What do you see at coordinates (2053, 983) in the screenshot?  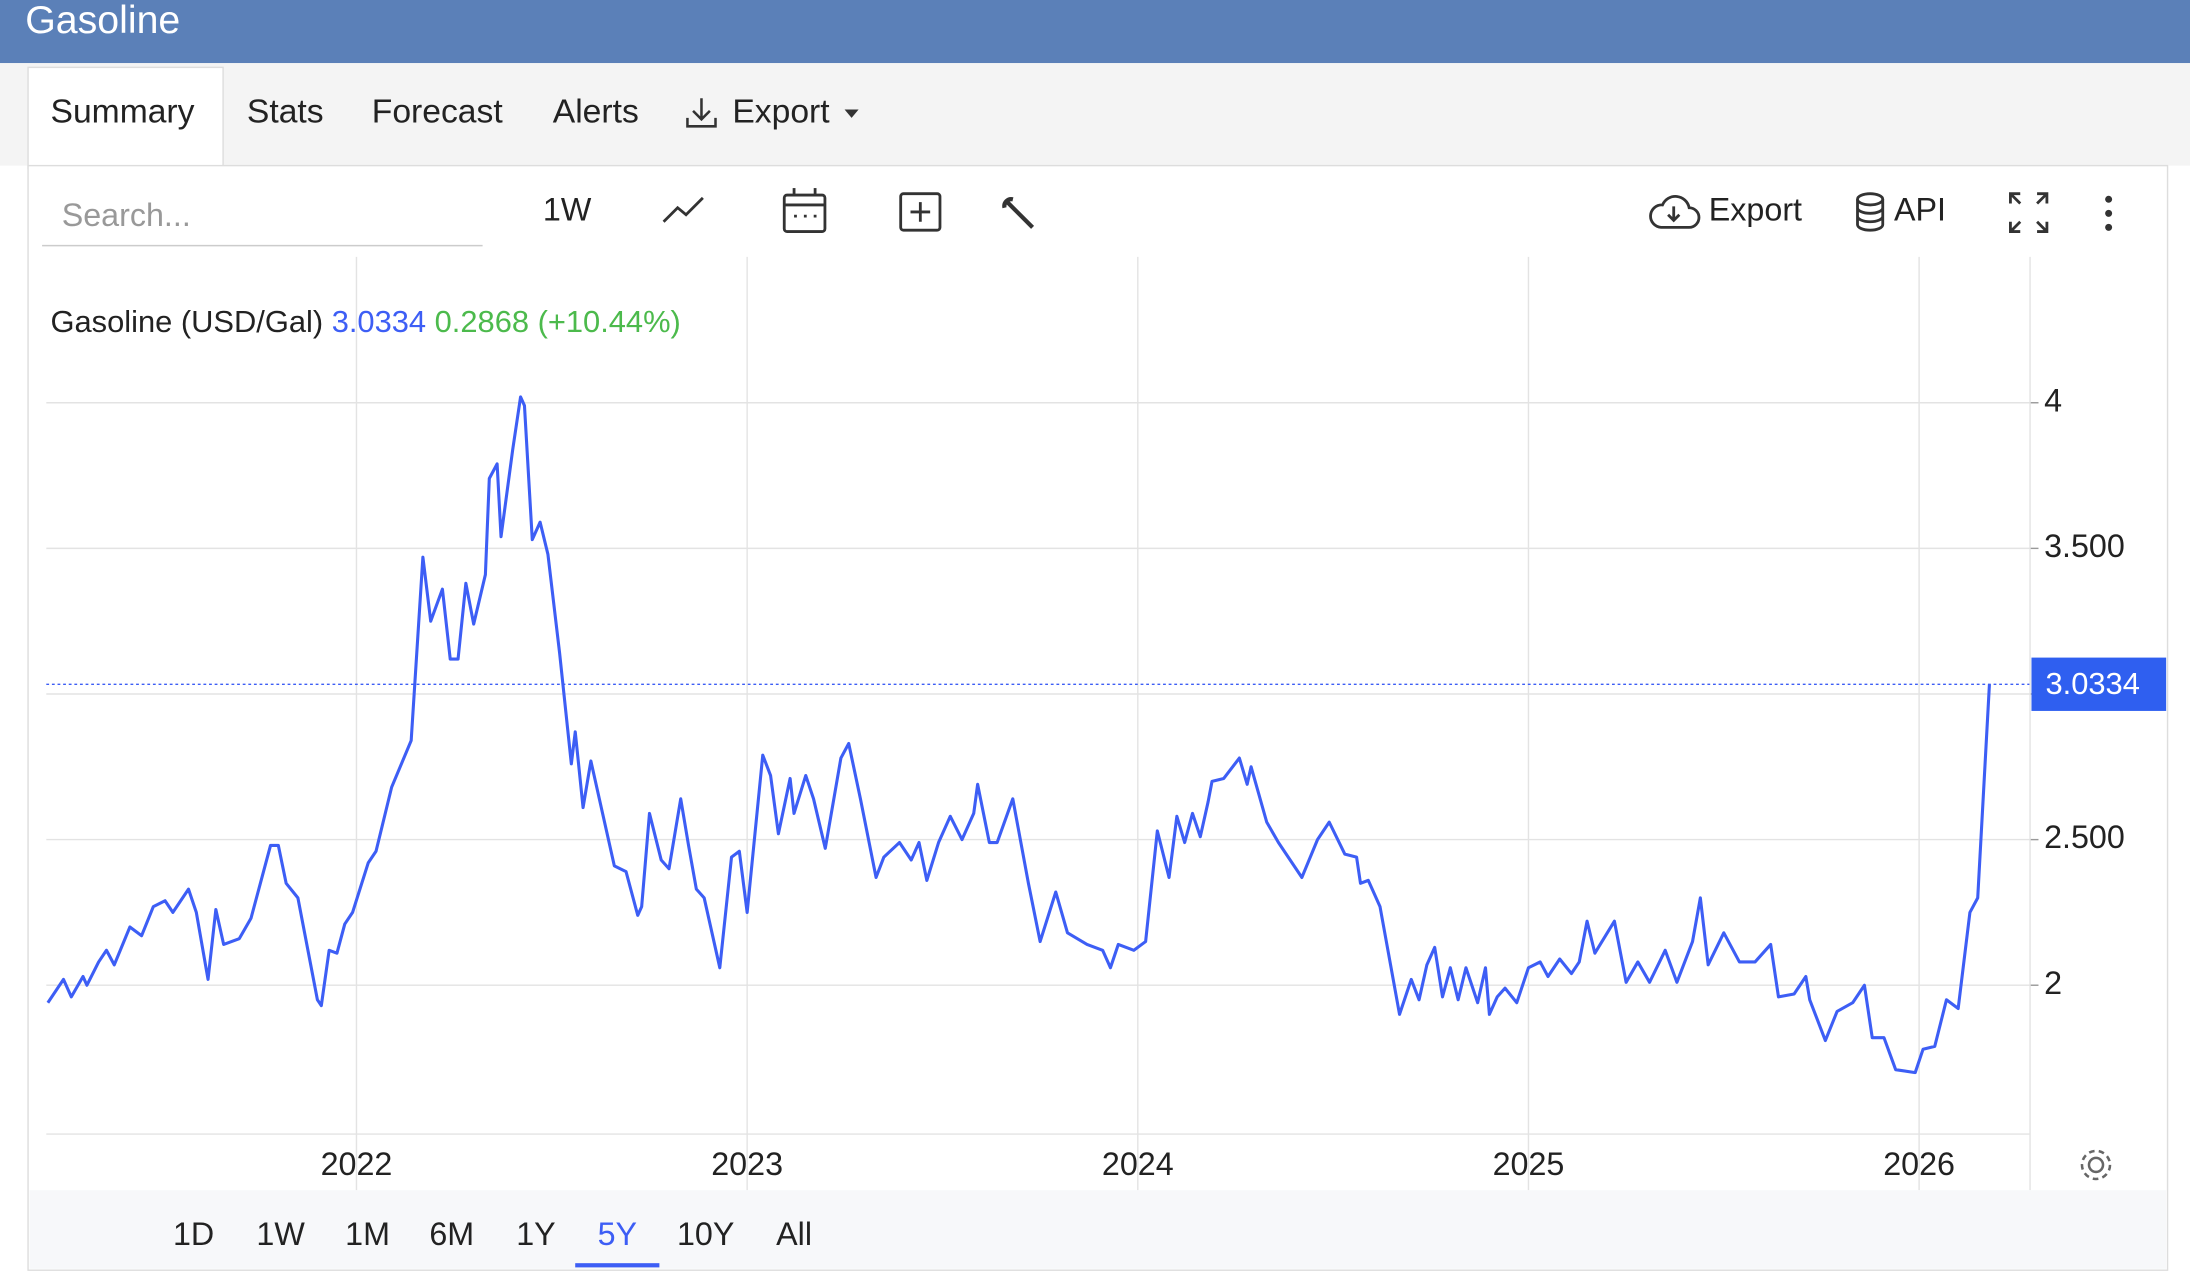 I see `y-tick-label: 2` at bounding box center [2053, 983].